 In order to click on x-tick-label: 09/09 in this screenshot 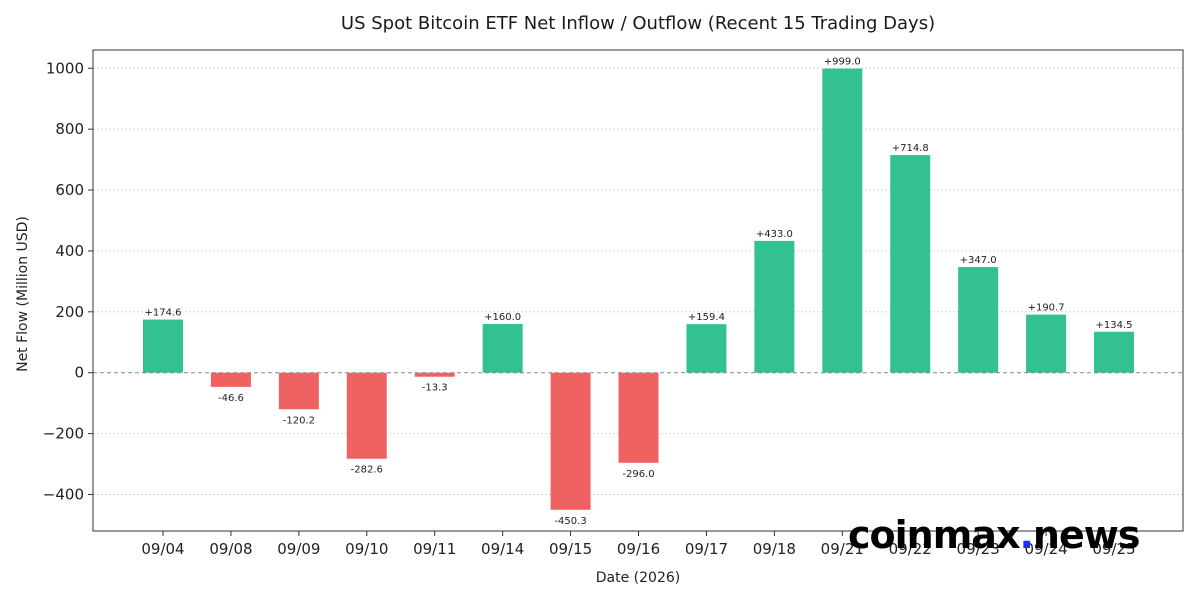, I will do `click(298, 549)`.